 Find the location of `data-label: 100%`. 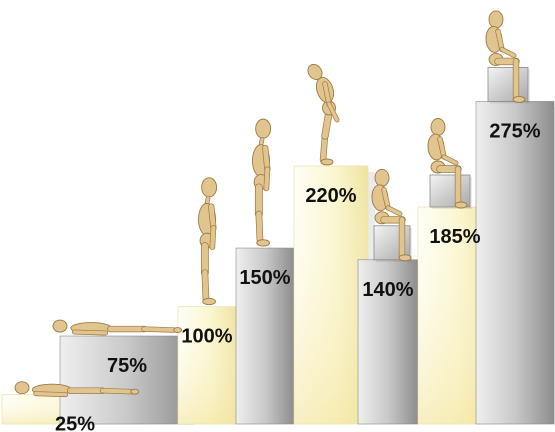

data-label: 100% is located at coordinates (206, 337).